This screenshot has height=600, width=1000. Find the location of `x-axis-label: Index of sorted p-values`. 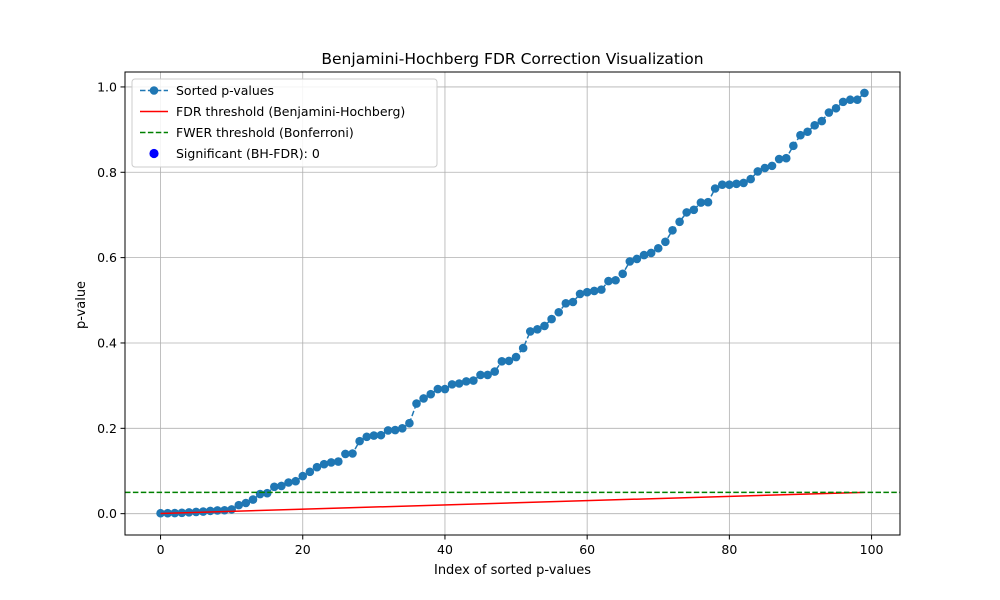

x-axis-label: Index of sorted p-values is located at coordinates (512, 570).